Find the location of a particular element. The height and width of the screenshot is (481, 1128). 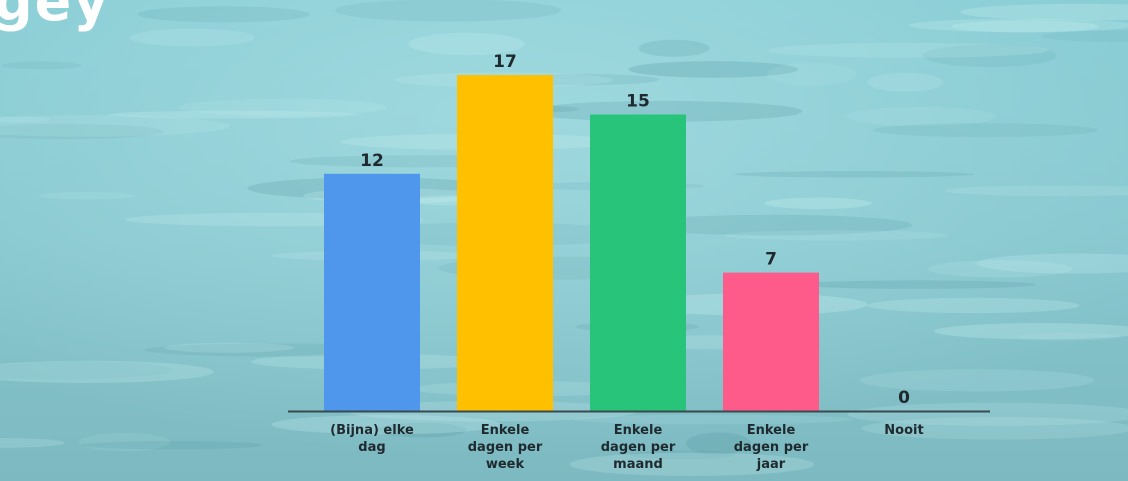

tick-label-4: Nooit is located at coordinates (903, 430).